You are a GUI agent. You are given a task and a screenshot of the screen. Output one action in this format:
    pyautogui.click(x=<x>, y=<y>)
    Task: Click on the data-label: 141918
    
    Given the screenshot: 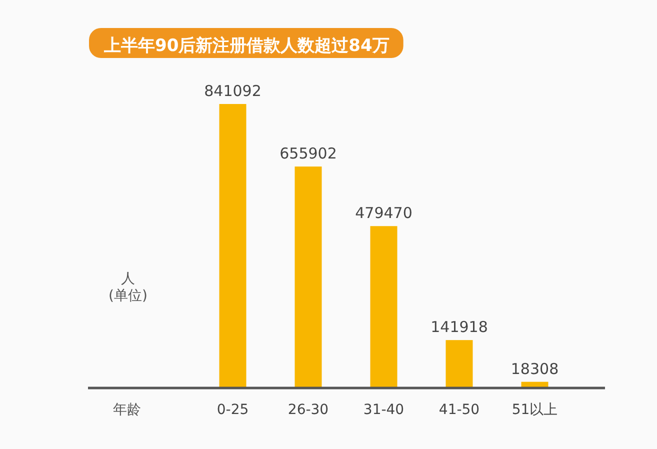 What is the action you would take?
    pyautogui.click(x=459, y=327)
    